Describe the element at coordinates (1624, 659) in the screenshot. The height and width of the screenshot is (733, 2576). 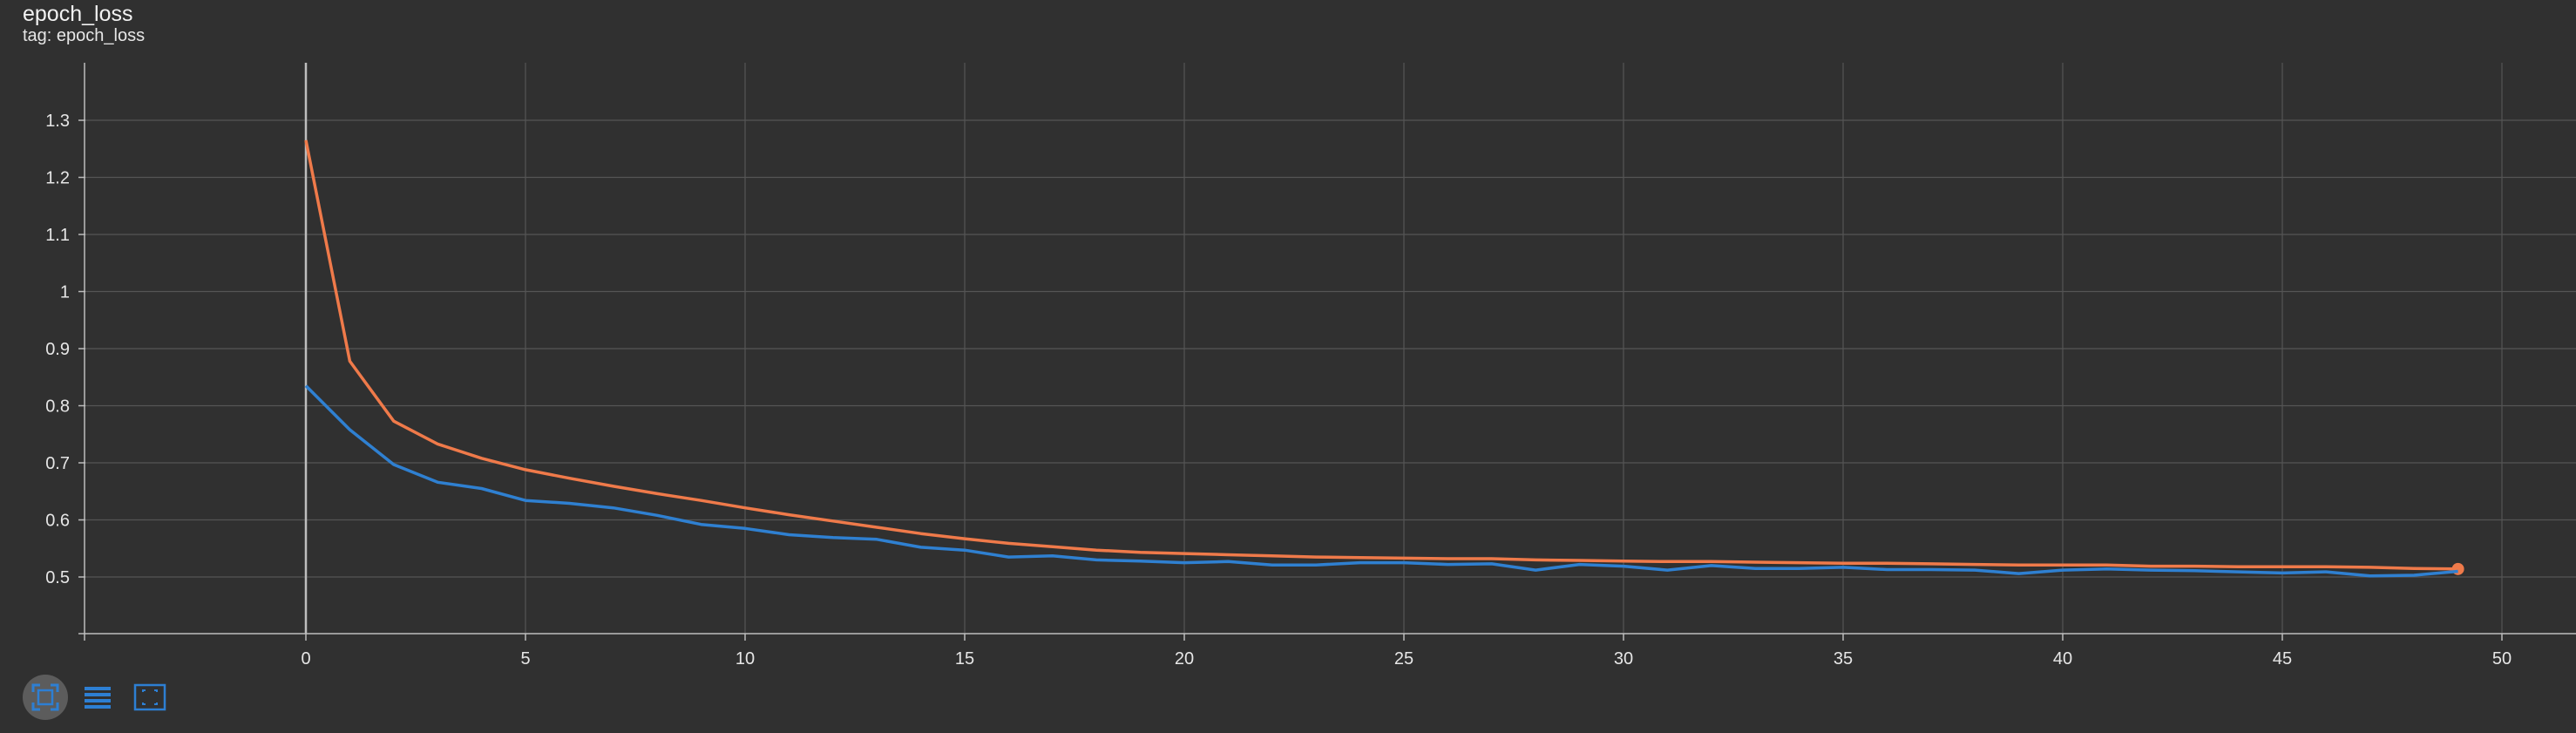
I see `x-tick-label: 30` at that location.